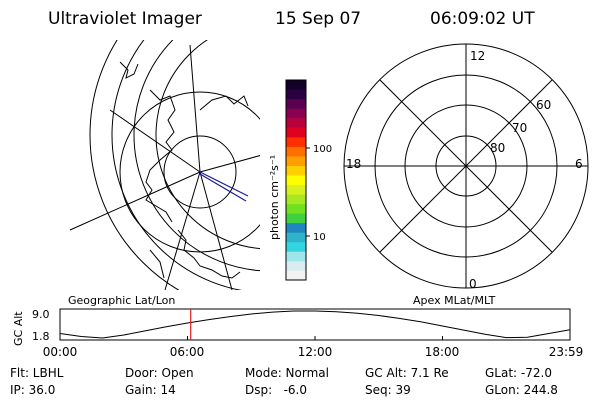  What do you see at coordinates (276, 390) in the screenshot?
I see `status-dsp: Dsp: -6.0` at bounding box center [276, 390].